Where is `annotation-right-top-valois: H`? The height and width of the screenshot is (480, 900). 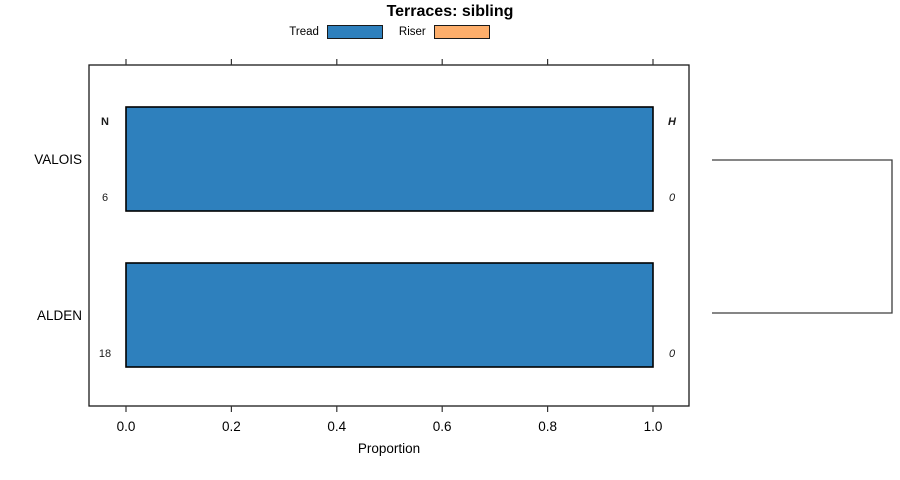 annotation-right-top-valois: H is located at coordinates (672, 122).